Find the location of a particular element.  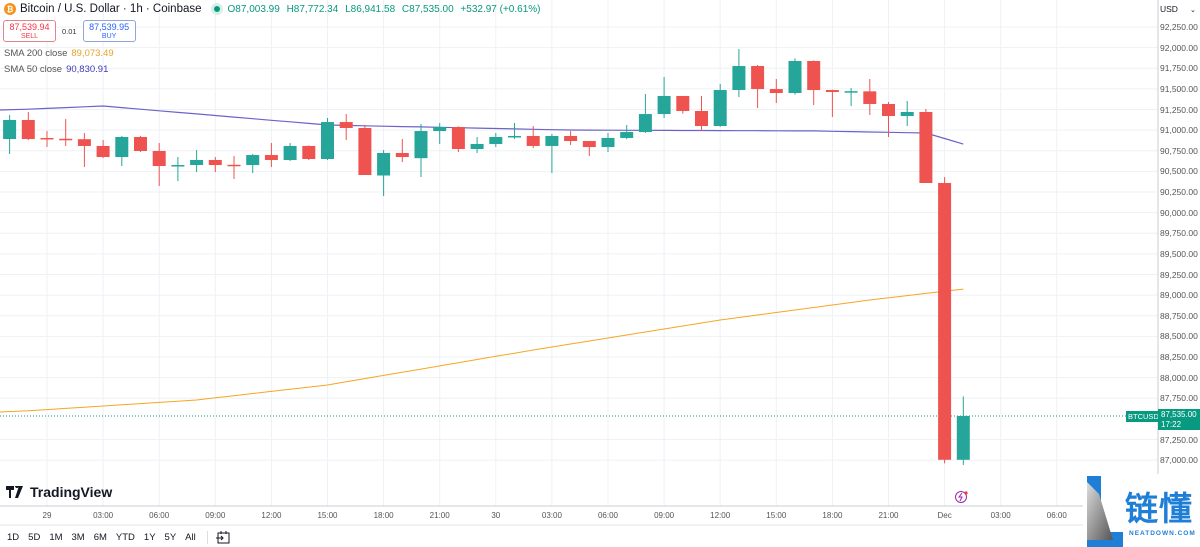

range-ytd: YTD is located at coordinates (125, 537).